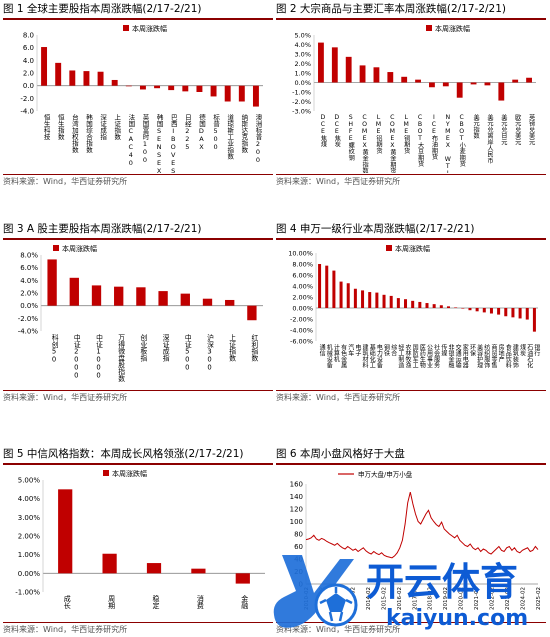  Describe the element at coordinates (60, 127) in the screenshot. I see `category-label: 恒生指数` at that location.